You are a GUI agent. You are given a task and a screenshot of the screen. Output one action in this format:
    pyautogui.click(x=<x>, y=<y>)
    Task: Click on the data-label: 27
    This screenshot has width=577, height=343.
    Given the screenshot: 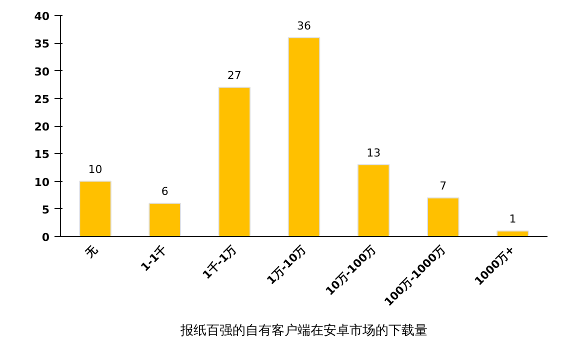 What is the action you would take?
    pyautogui.click(x=234, y=75)
    